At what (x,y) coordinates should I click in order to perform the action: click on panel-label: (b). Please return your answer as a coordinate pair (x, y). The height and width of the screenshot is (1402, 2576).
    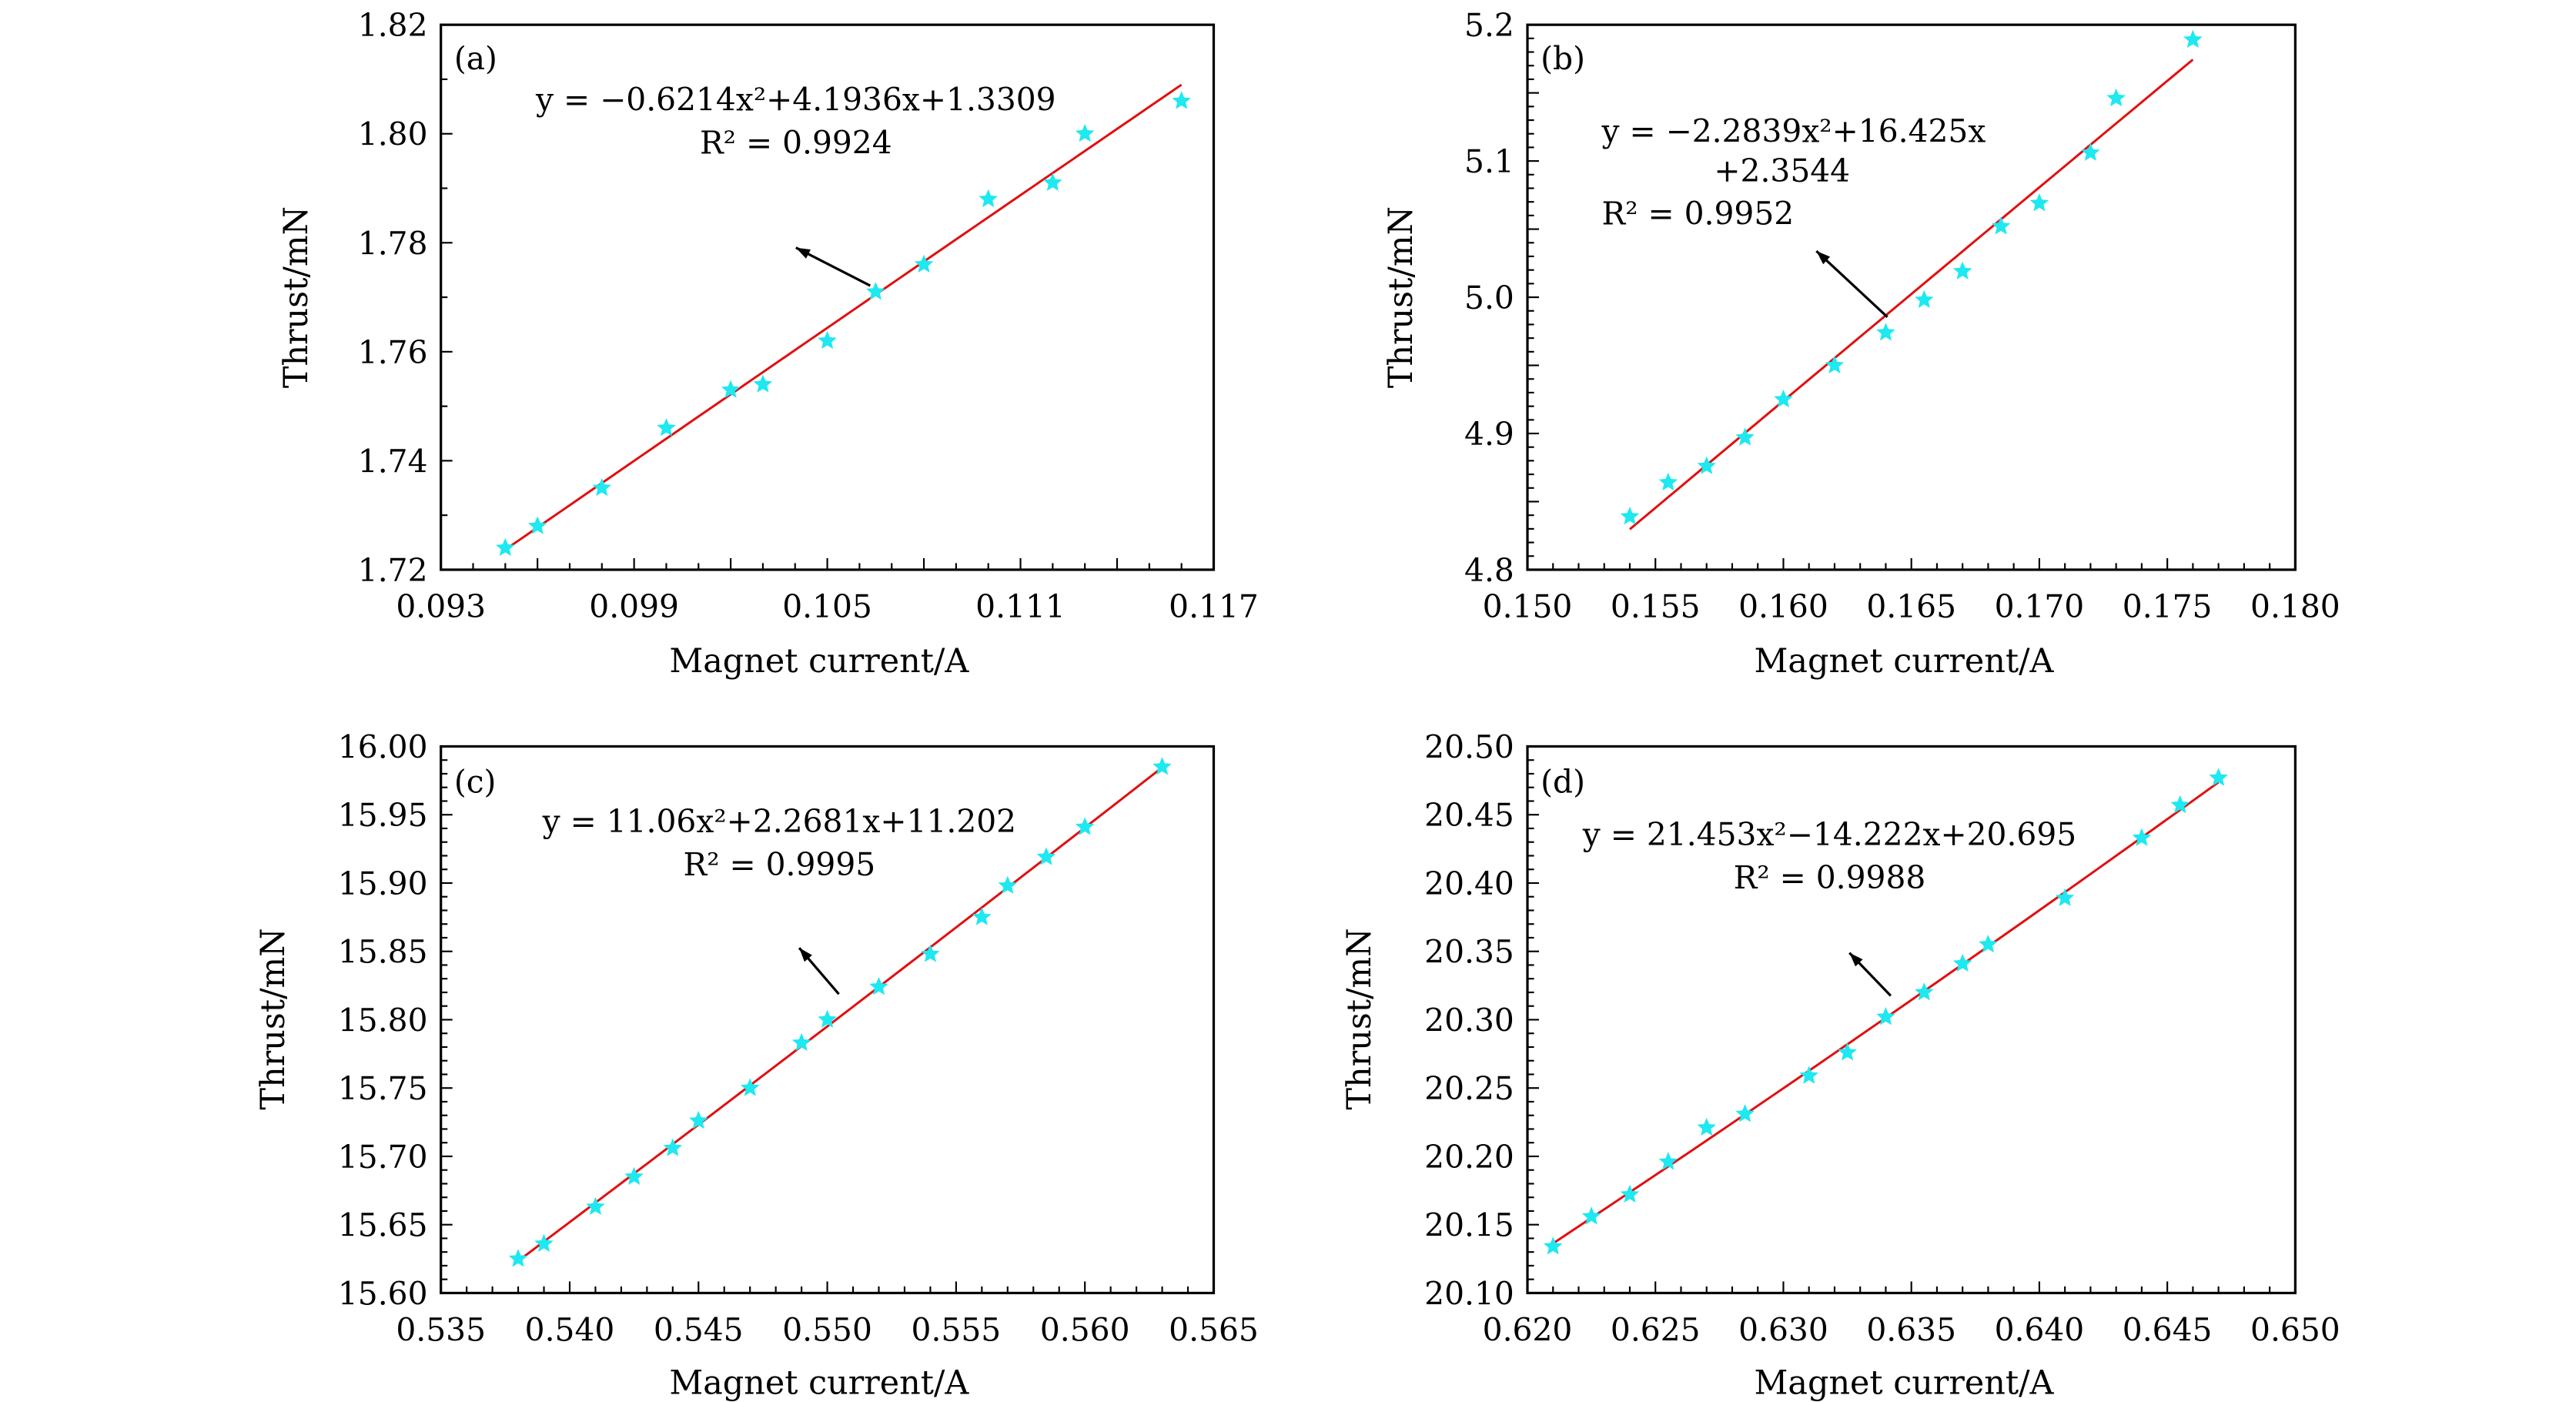
    Looking at the image, I should click on (1563, 59).